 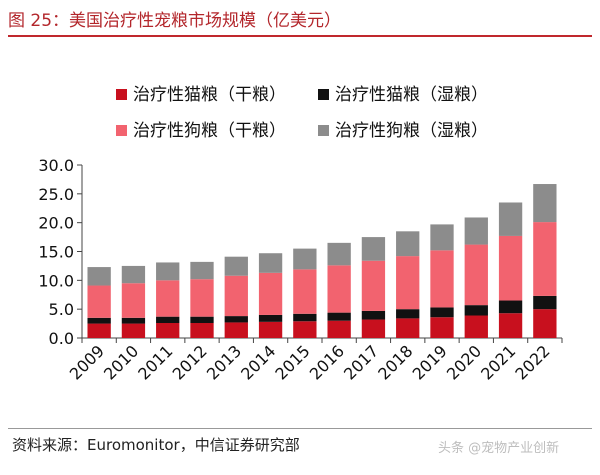 I want to click on x-tick-label: 2015, so click(x=292, y=362).